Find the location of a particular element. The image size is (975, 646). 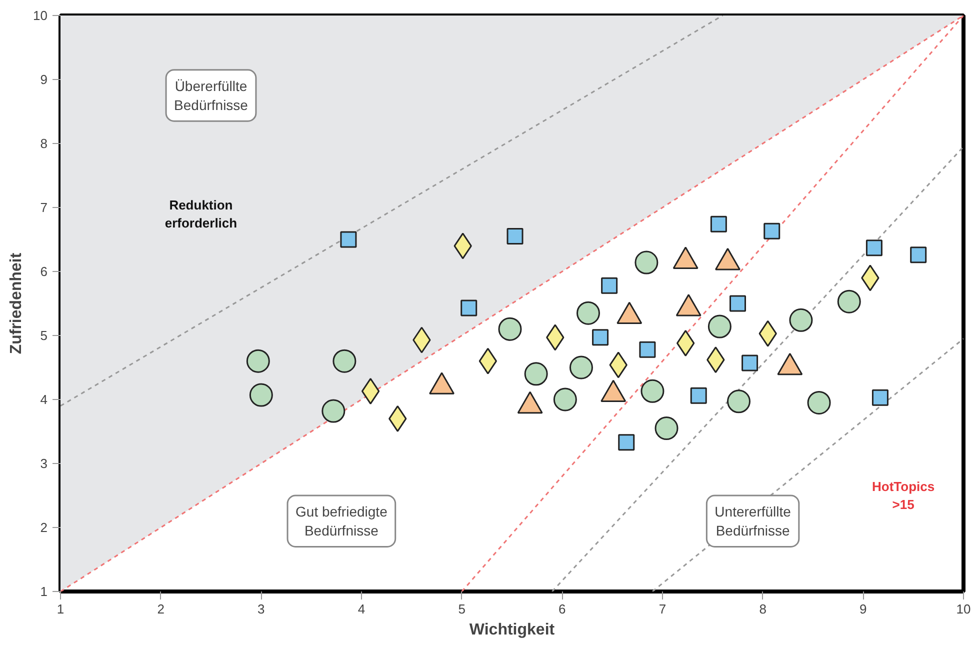

y-tick-label: 10 is located at coordinates (40, 15).